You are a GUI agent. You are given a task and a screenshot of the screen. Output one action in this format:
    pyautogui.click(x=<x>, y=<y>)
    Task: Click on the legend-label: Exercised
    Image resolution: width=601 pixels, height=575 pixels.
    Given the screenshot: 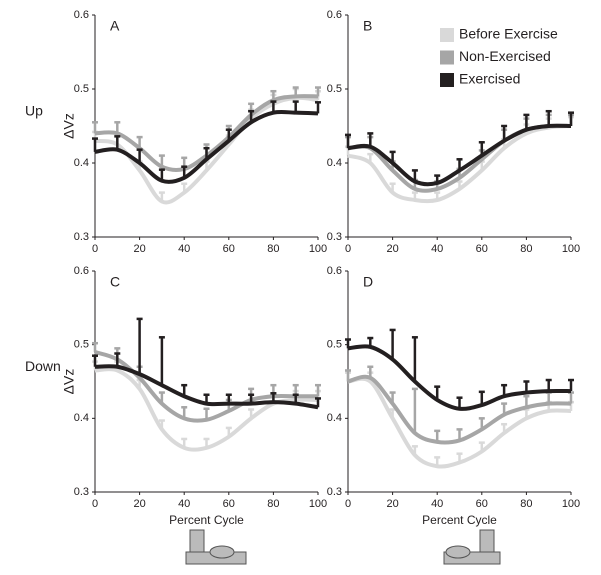 What is the action you would take?
    pyautogui.click(x=489, y=79)
    